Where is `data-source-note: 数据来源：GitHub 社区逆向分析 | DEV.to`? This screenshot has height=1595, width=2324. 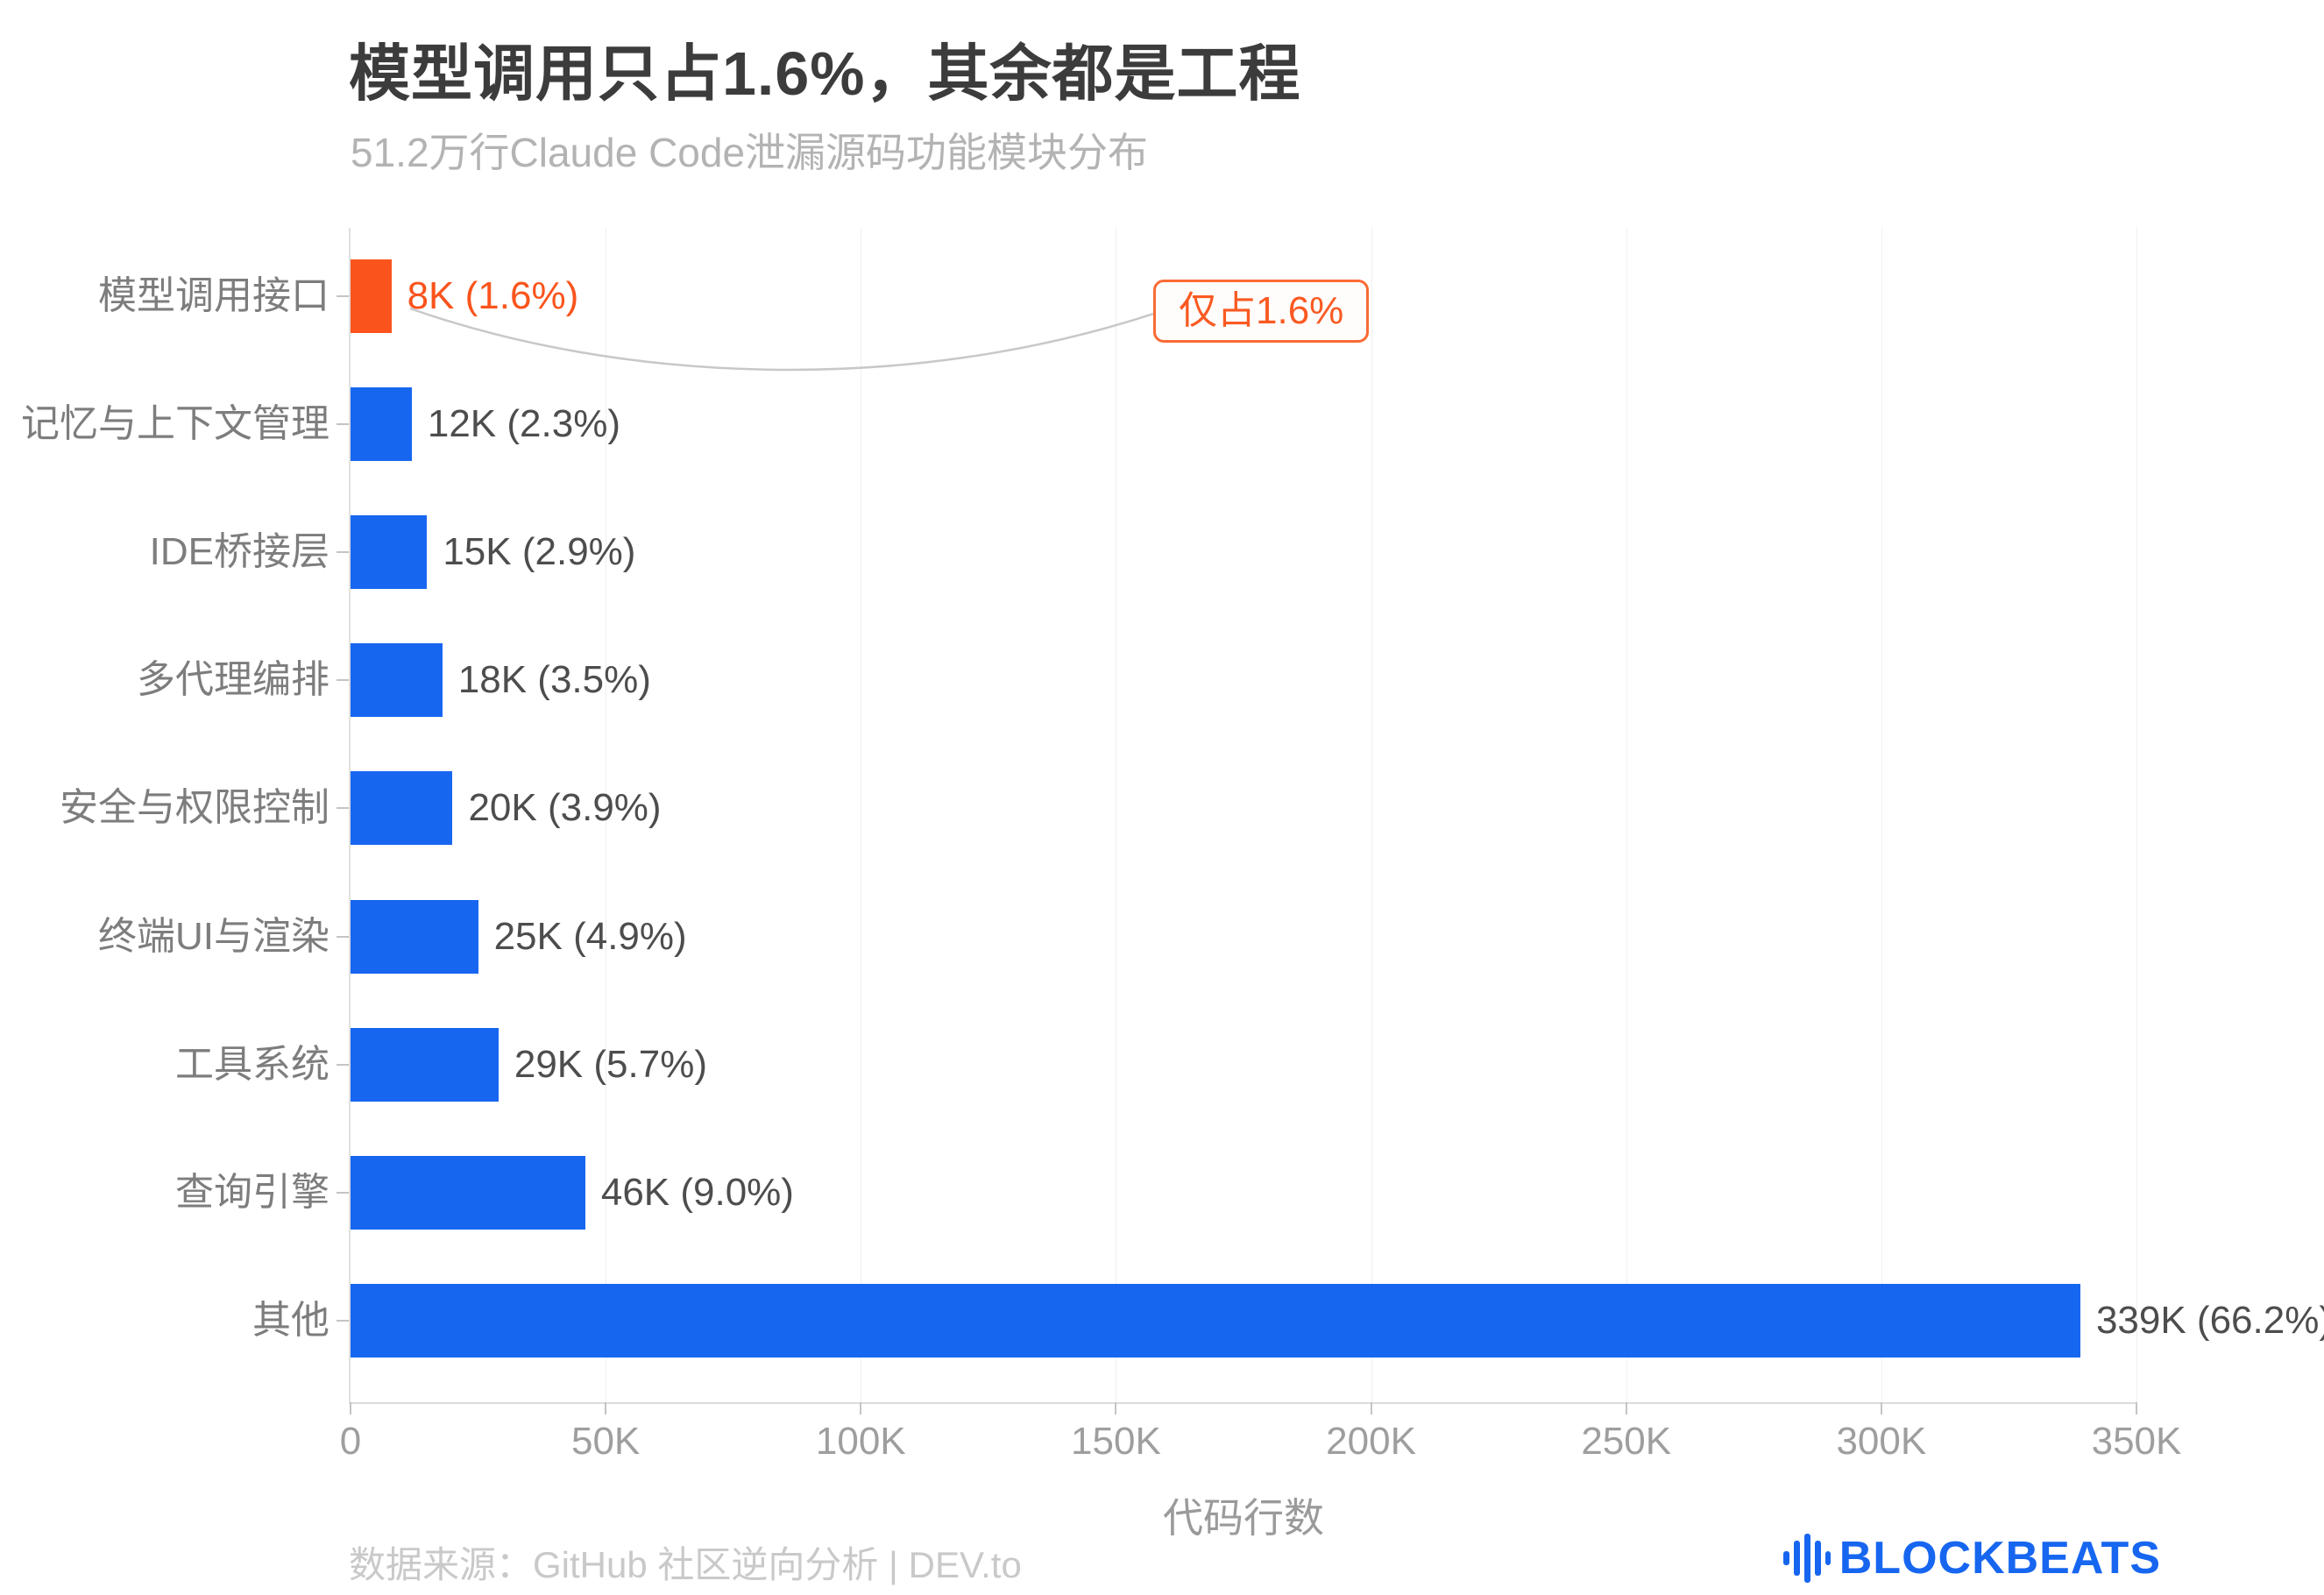
data-source-note: 数据来源：GitHub 社区逆向分析 | DEV.to is located at coordinates (686, 1564).